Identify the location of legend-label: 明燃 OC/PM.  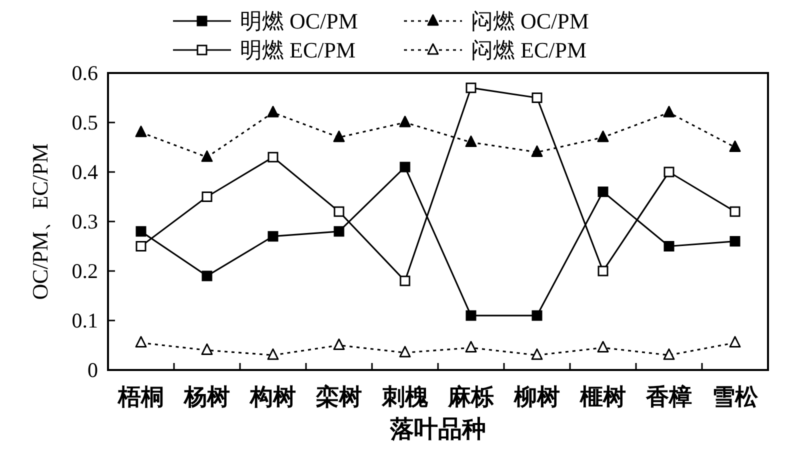
(299, 21).